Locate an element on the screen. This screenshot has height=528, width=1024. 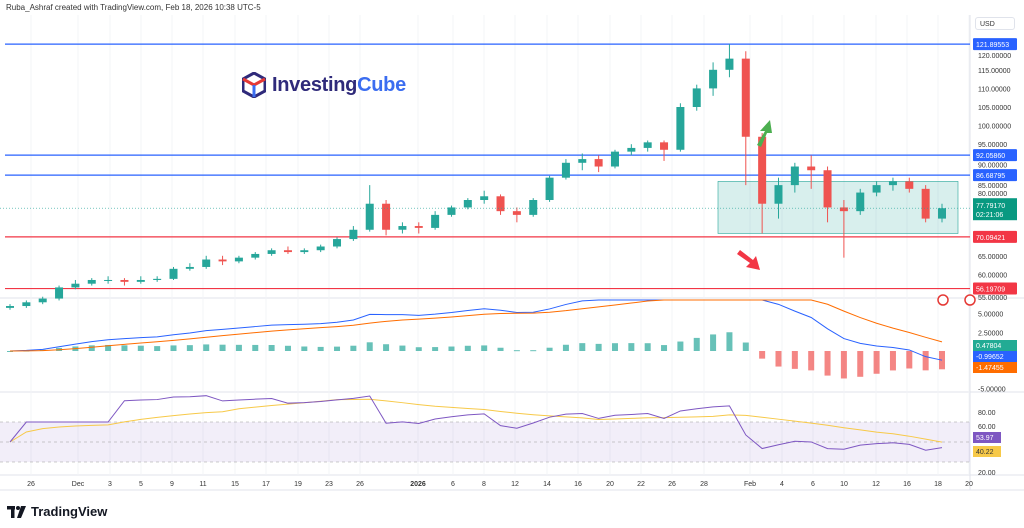
investingcube-logo: InvestingCube is located at coordinates (324, 85).